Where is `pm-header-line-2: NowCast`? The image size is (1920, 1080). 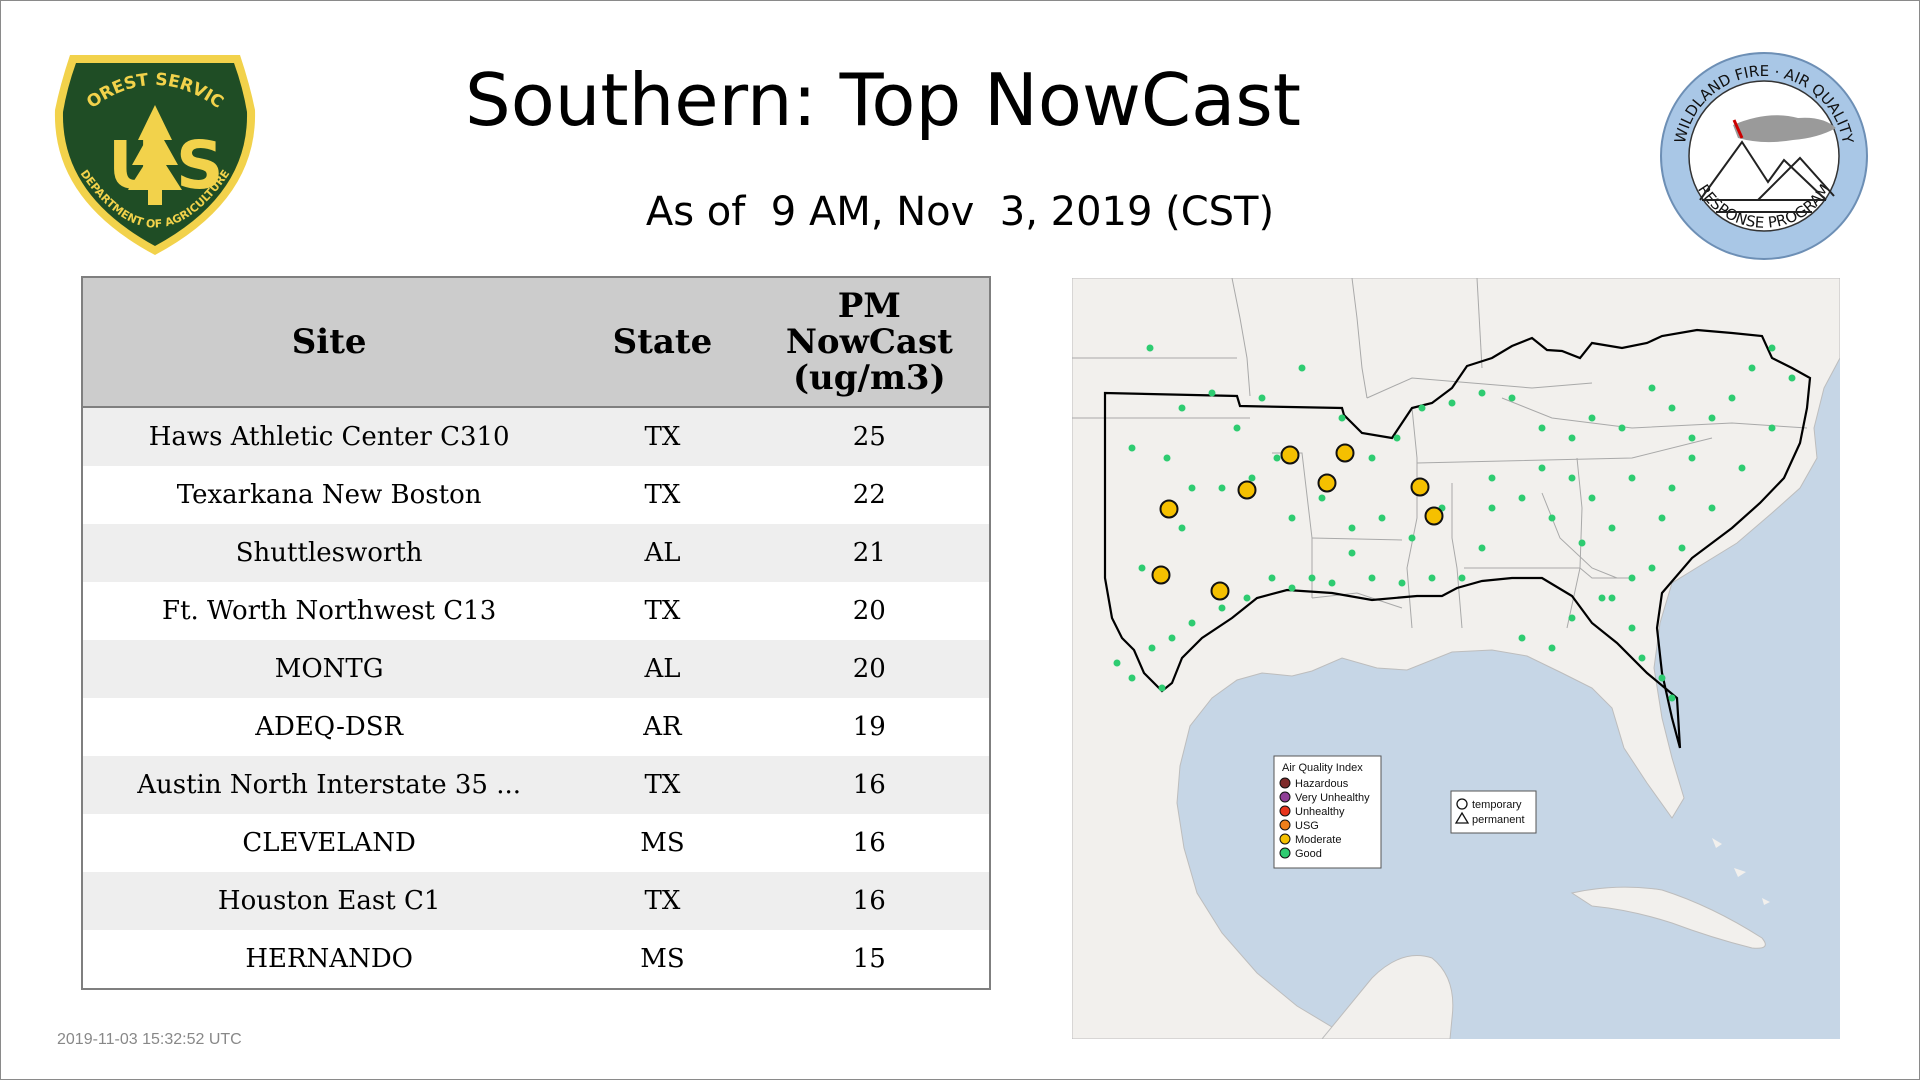
pm-header-line-2: NowCast is located at coordinates (869, 342).